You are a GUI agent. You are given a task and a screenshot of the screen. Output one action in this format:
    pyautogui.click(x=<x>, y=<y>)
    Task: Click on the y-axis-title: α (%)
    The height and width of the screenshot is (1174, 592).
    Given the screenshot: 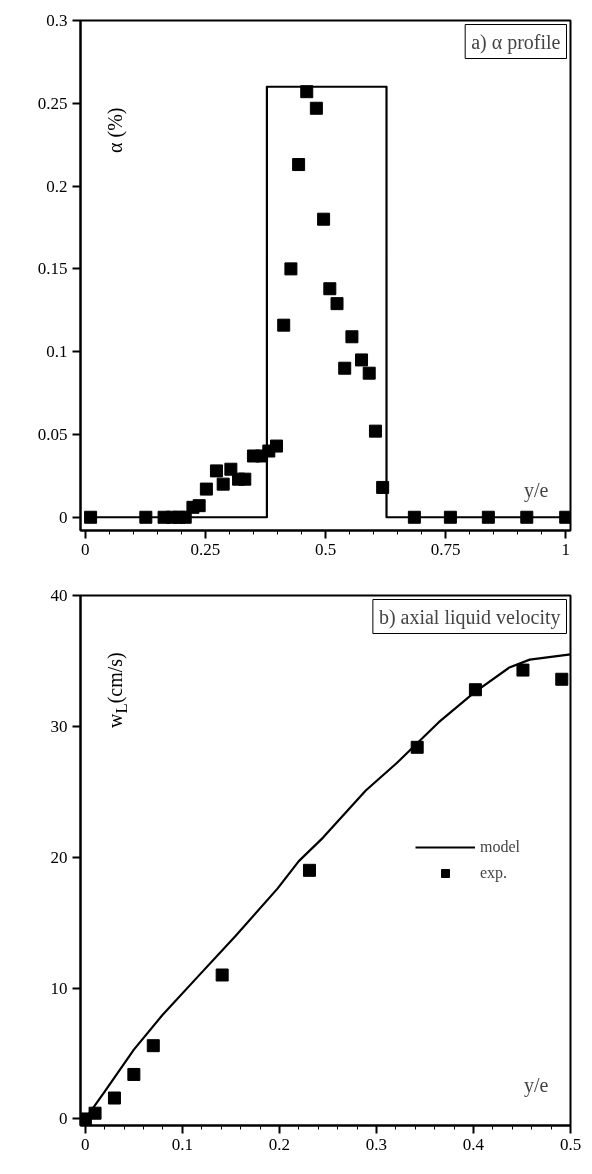 What is the action you would take?
    pyautogui.click(x=115, y=130)
    